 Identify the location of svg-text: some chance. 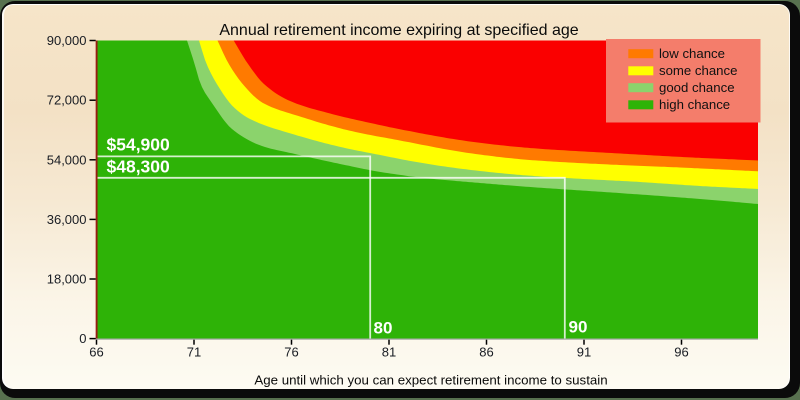
(698, 70).